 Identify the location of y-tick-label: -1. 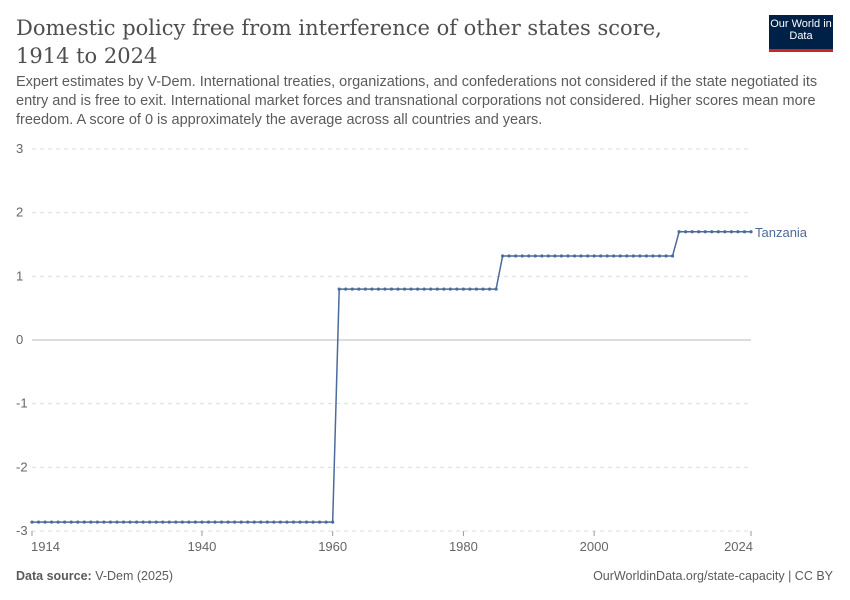
(22, 403).